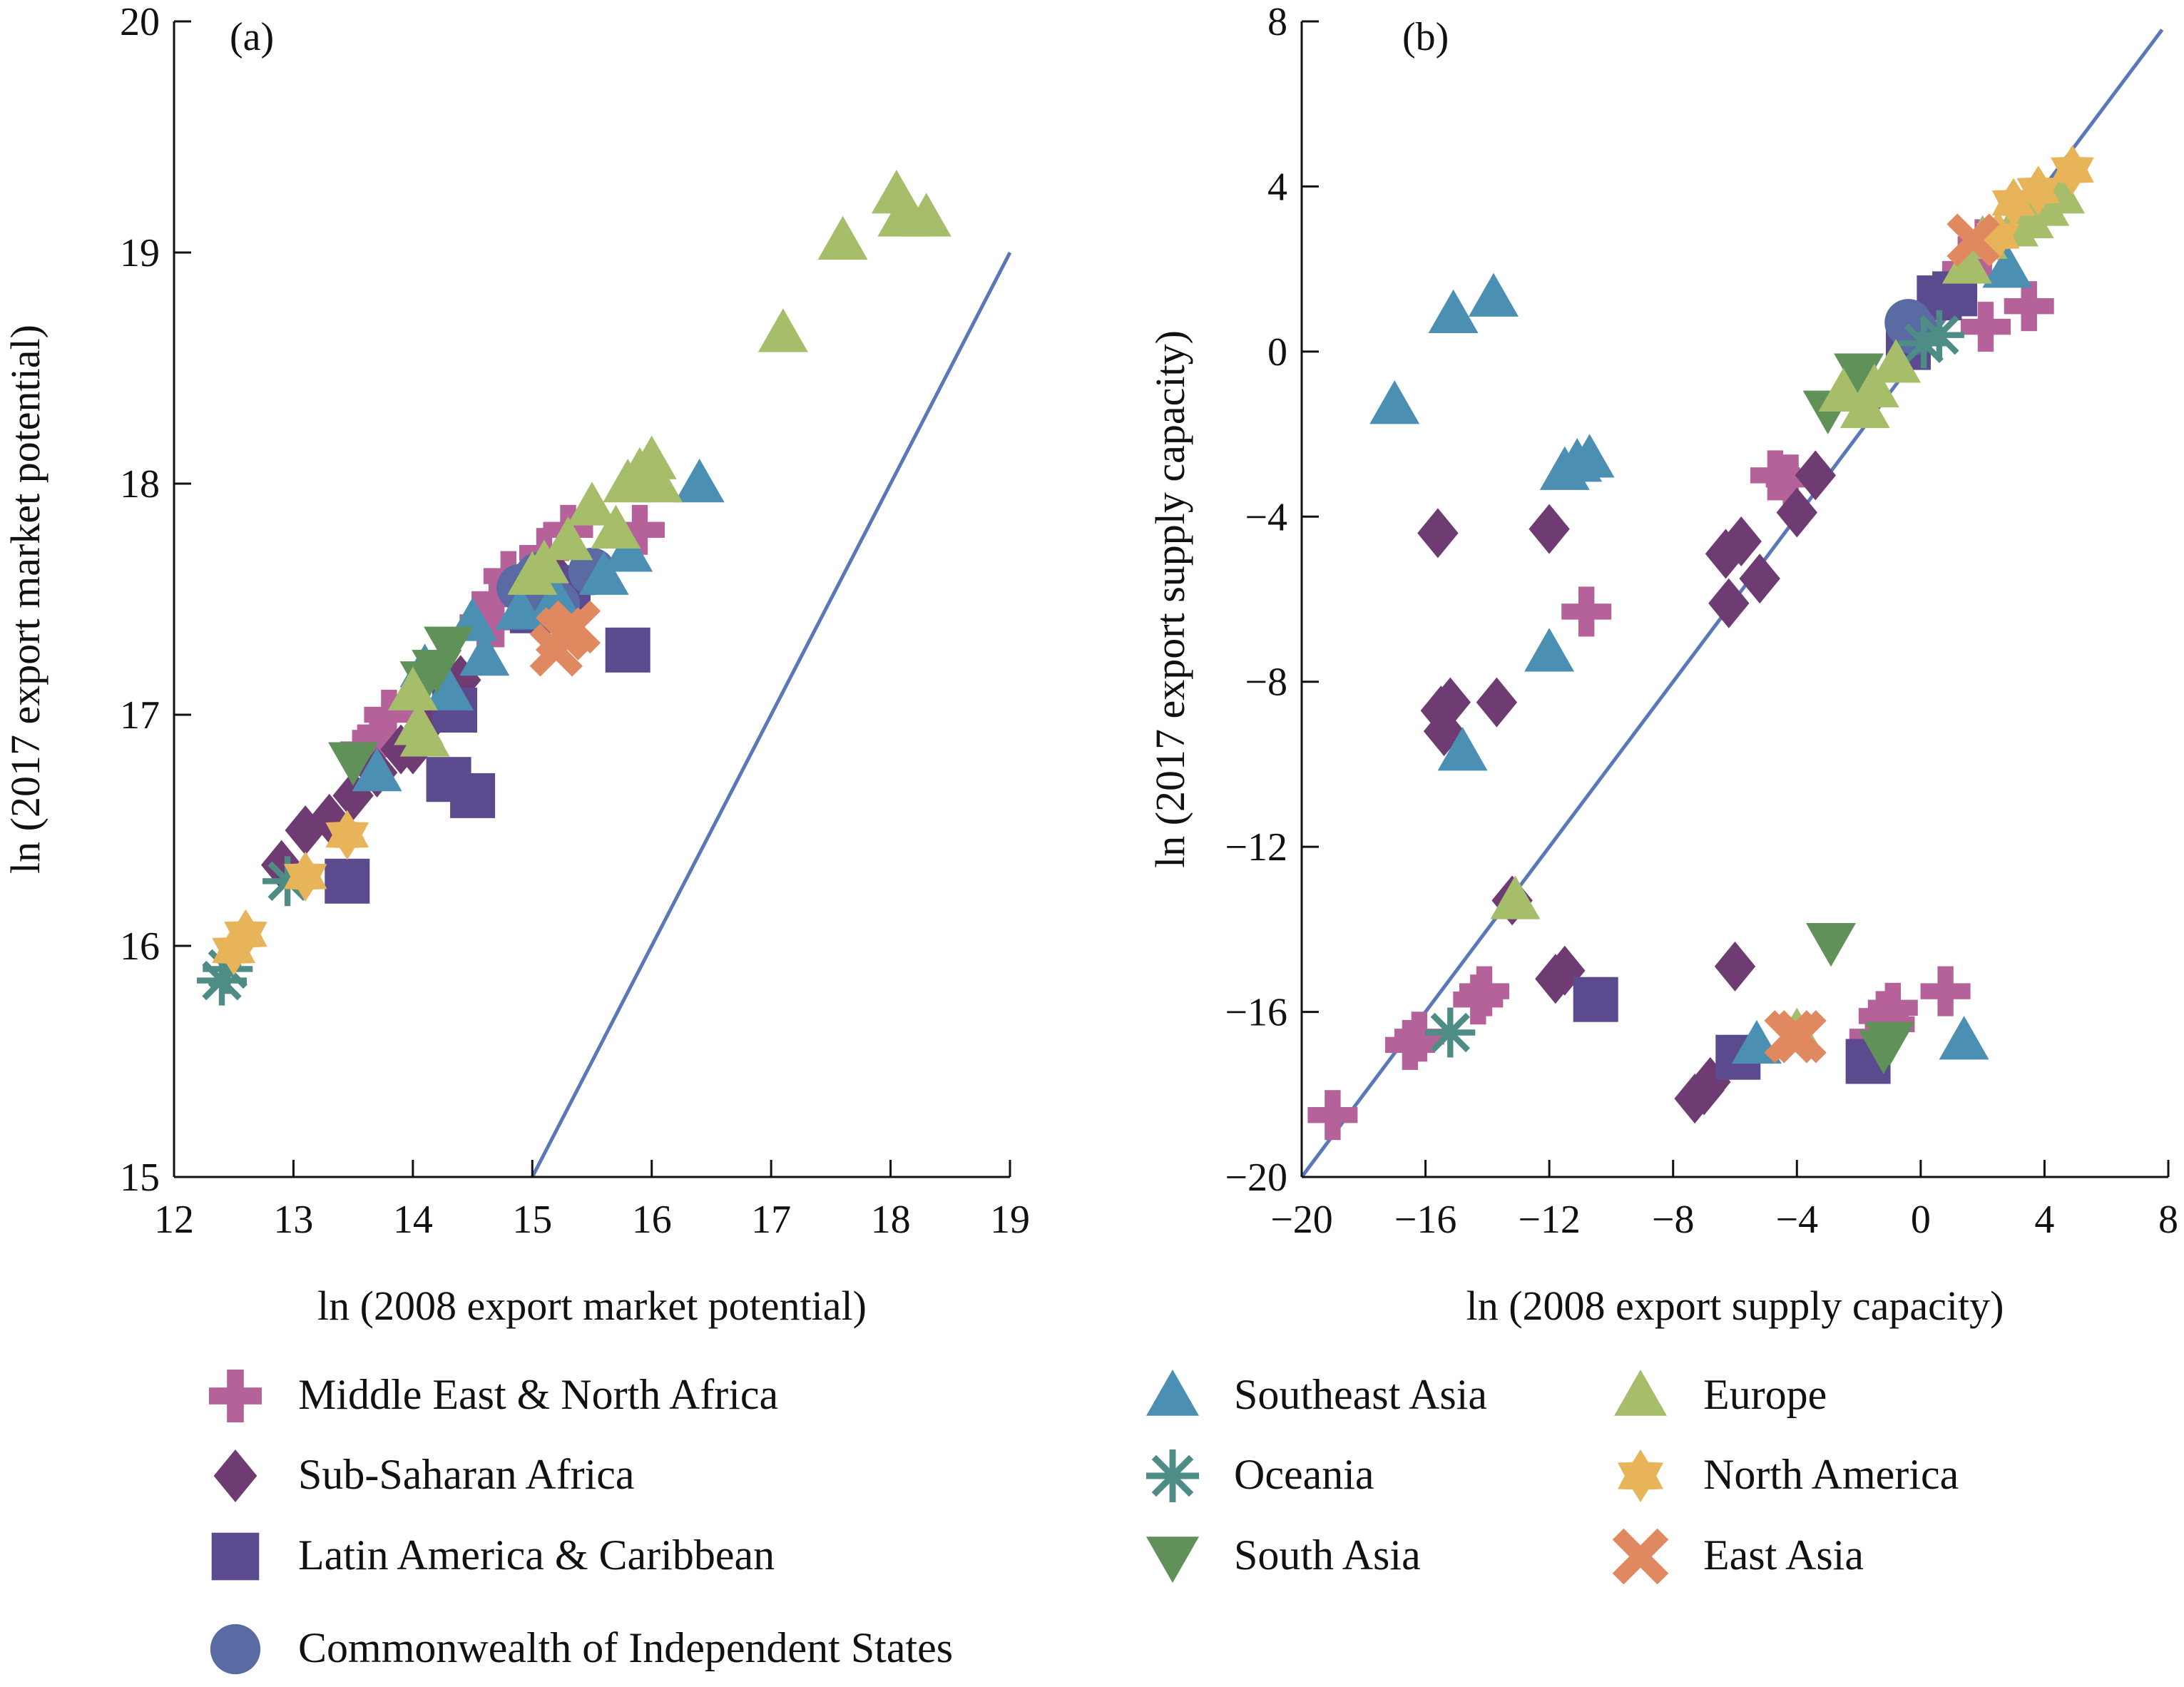 This screenshot has height=1687, width=2184. I want to click on series-latin-america-and-caribbean, so click(1775, 677).